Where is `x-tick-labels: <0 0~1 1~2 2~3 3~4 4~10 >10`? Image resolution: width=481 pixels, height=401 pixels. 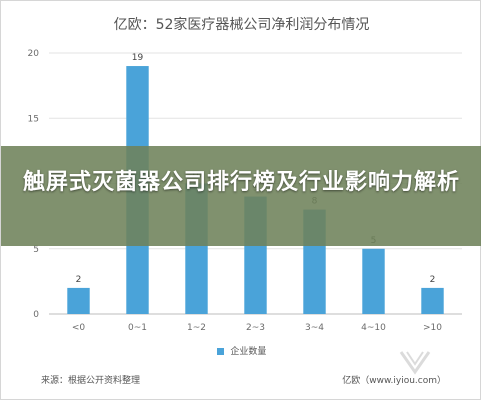 x-tick-labels: <0 0~1 1~2 2~3 3~4 4~10 >10 is located at coordinates (257, 328).